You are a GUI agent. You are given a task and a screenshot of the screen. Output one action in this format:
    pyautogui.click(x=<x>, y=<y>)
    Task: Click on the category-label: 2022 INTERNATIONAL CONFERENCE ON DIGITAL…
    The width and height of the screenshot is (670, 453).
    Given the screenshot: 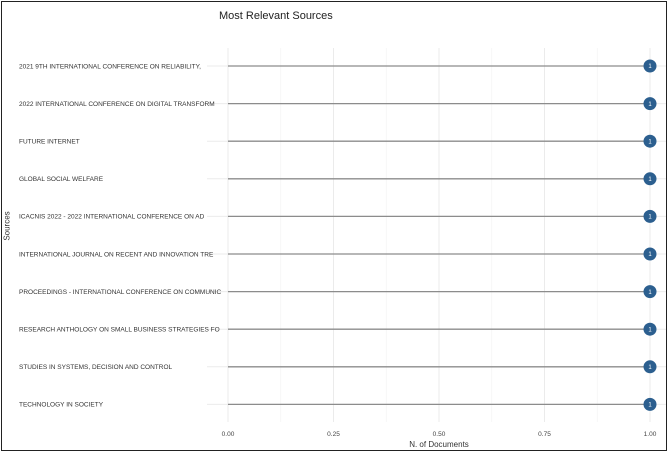 What is the action you would take?
    pyautogui.click(x=117, y=104)
    